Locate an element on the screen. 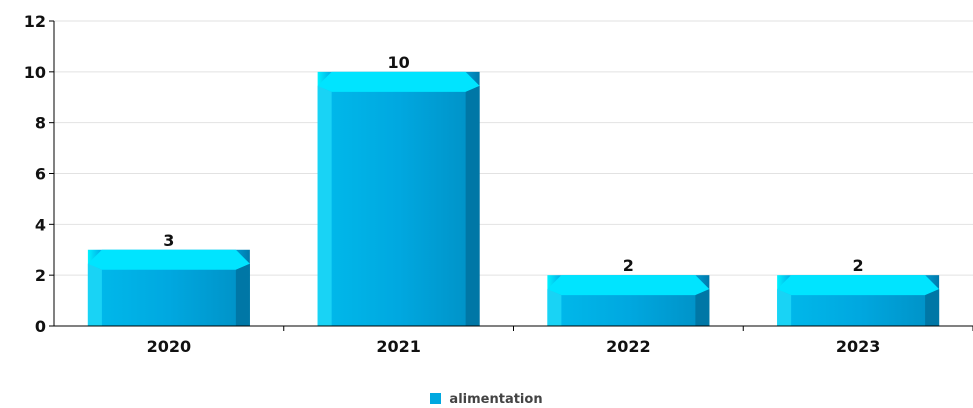 This screenshot has width=973, height=408. bar-body is located at coordinates (398, 198).